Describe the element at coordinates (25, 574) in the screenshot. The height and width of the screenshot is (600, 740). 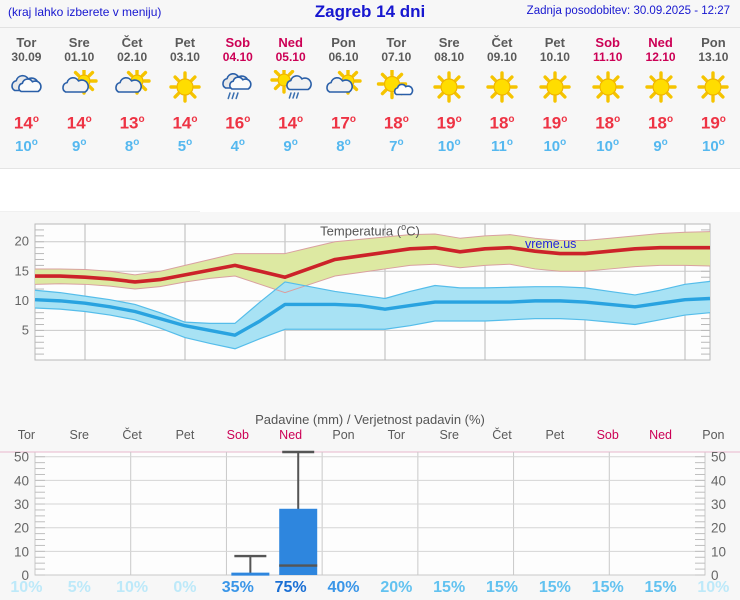
I see `svg-text: 0` at that location.